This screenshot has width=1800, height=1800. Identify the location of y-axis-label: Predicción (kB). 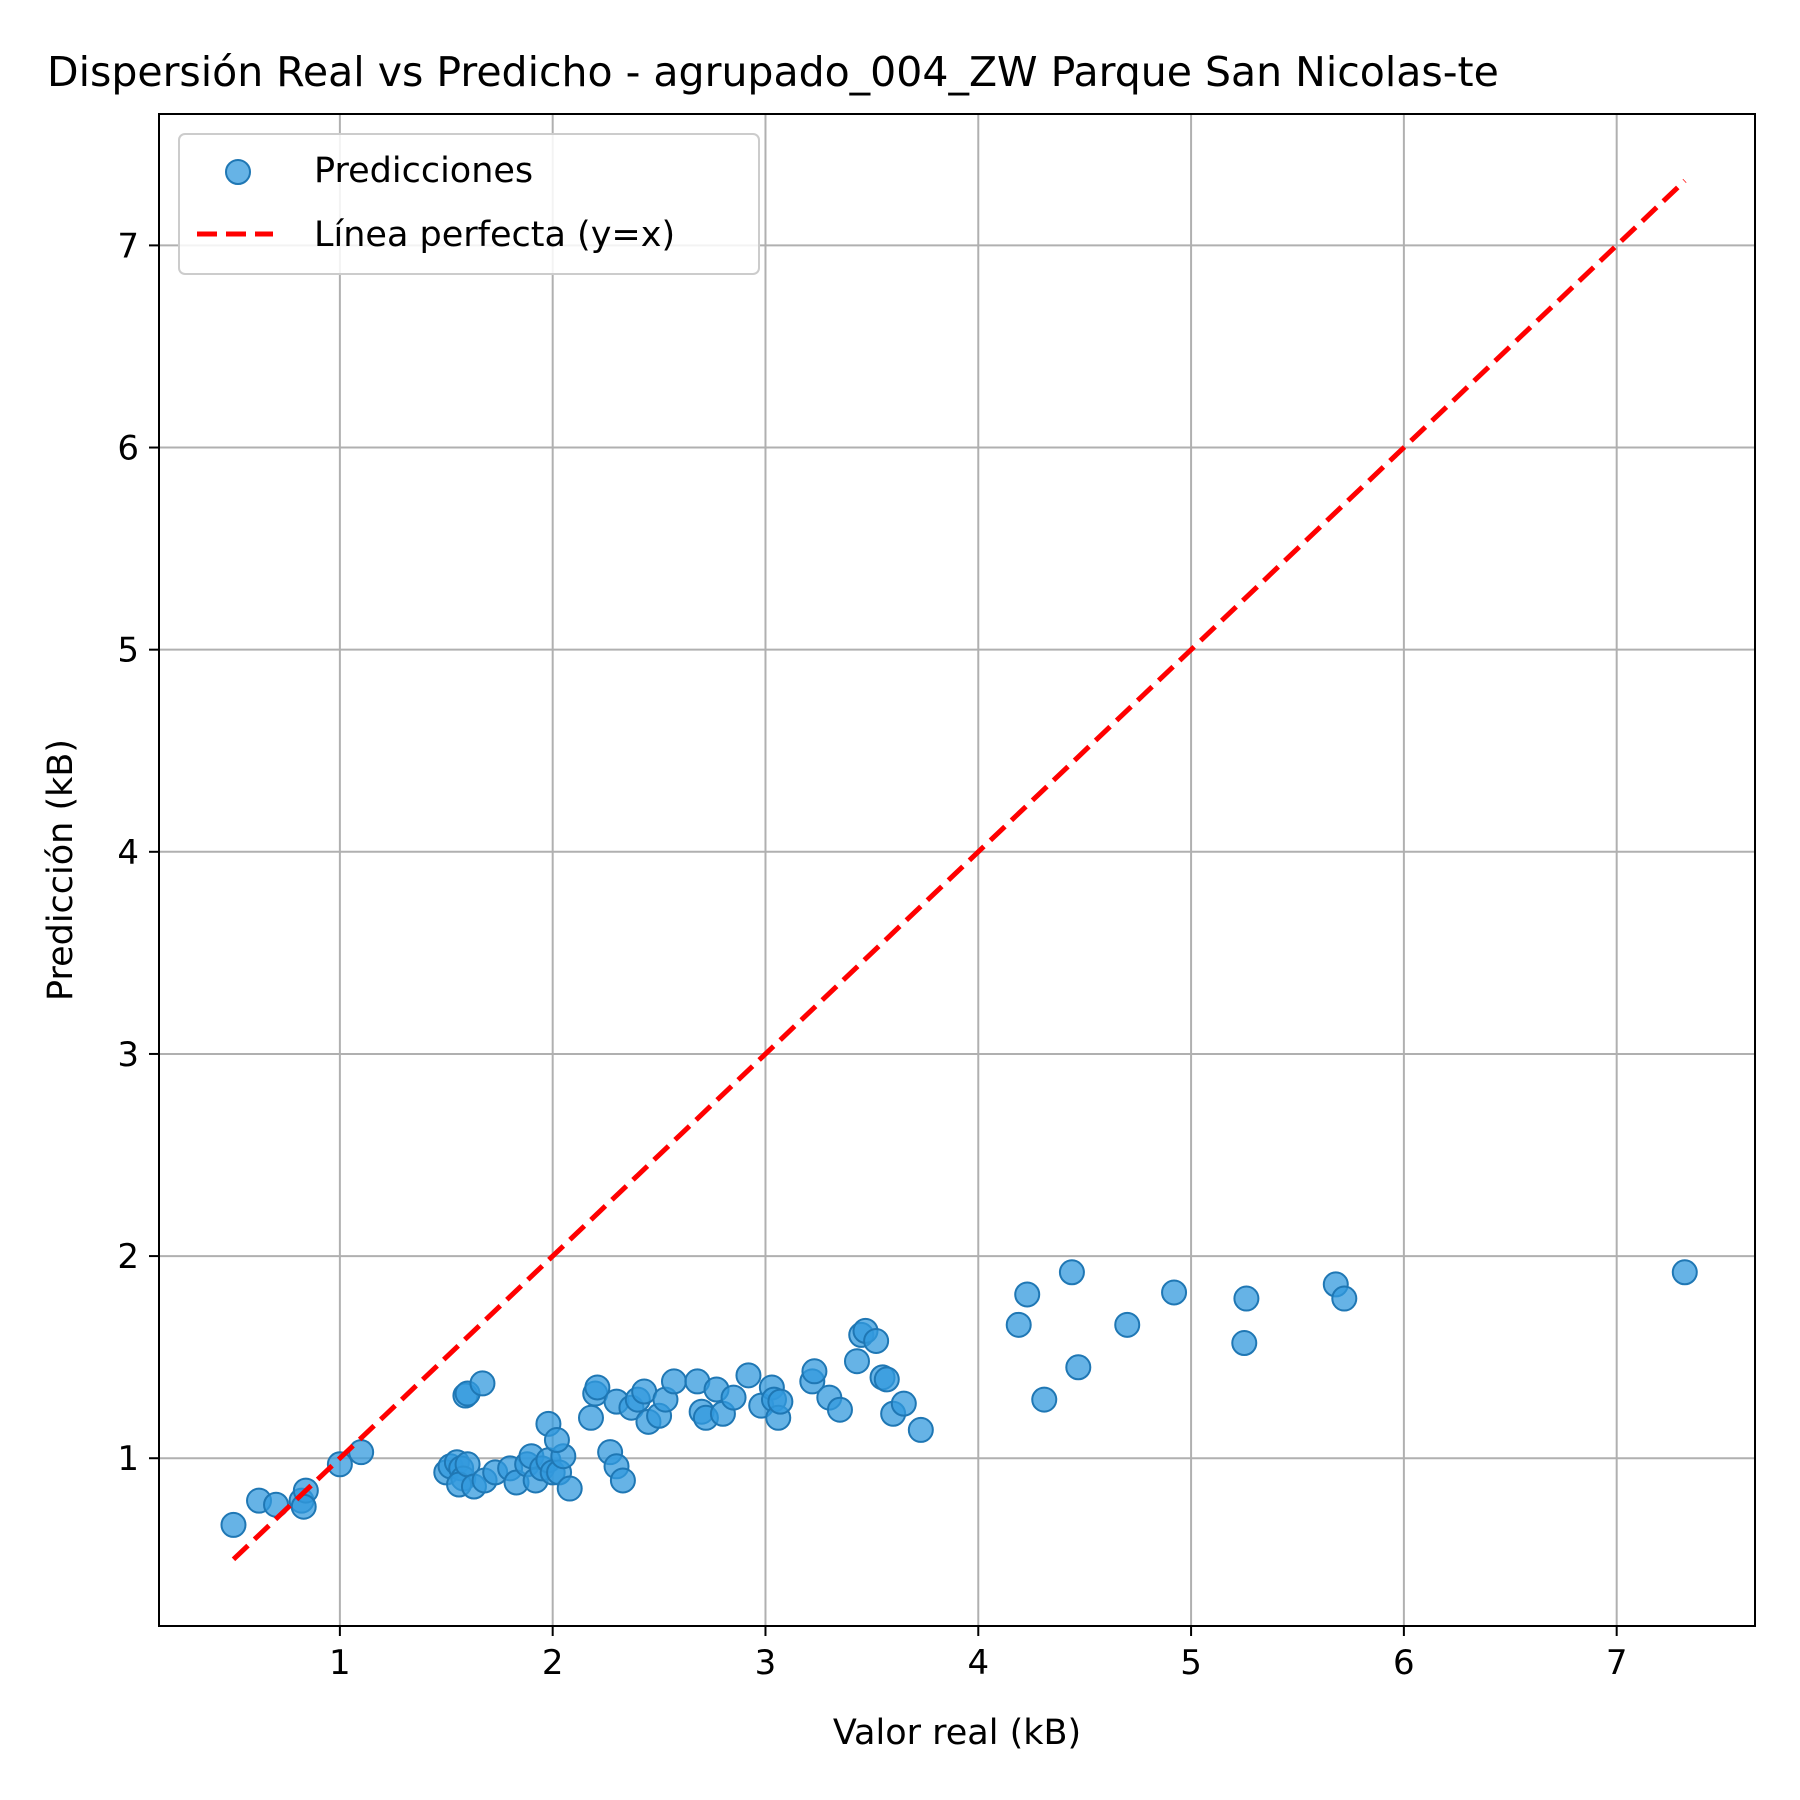
(61, 870).